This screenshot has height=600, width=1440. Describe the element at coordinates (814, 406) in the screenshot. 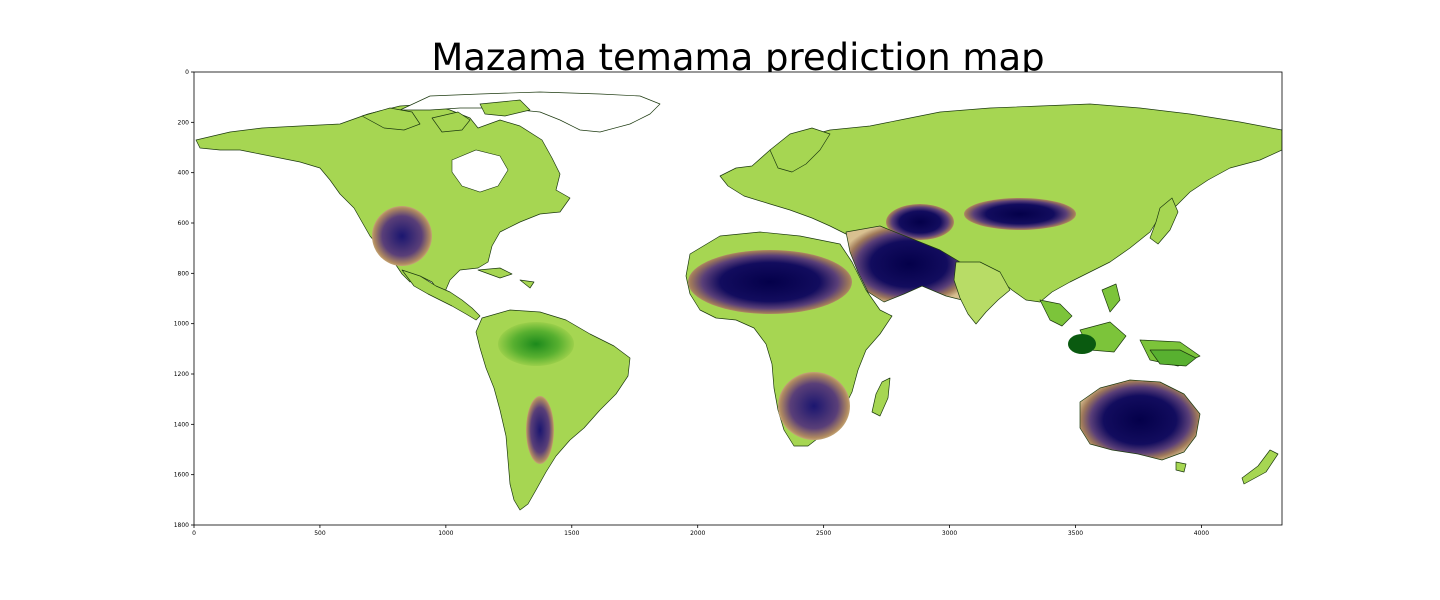

I see `desert-kalahari` at that location.